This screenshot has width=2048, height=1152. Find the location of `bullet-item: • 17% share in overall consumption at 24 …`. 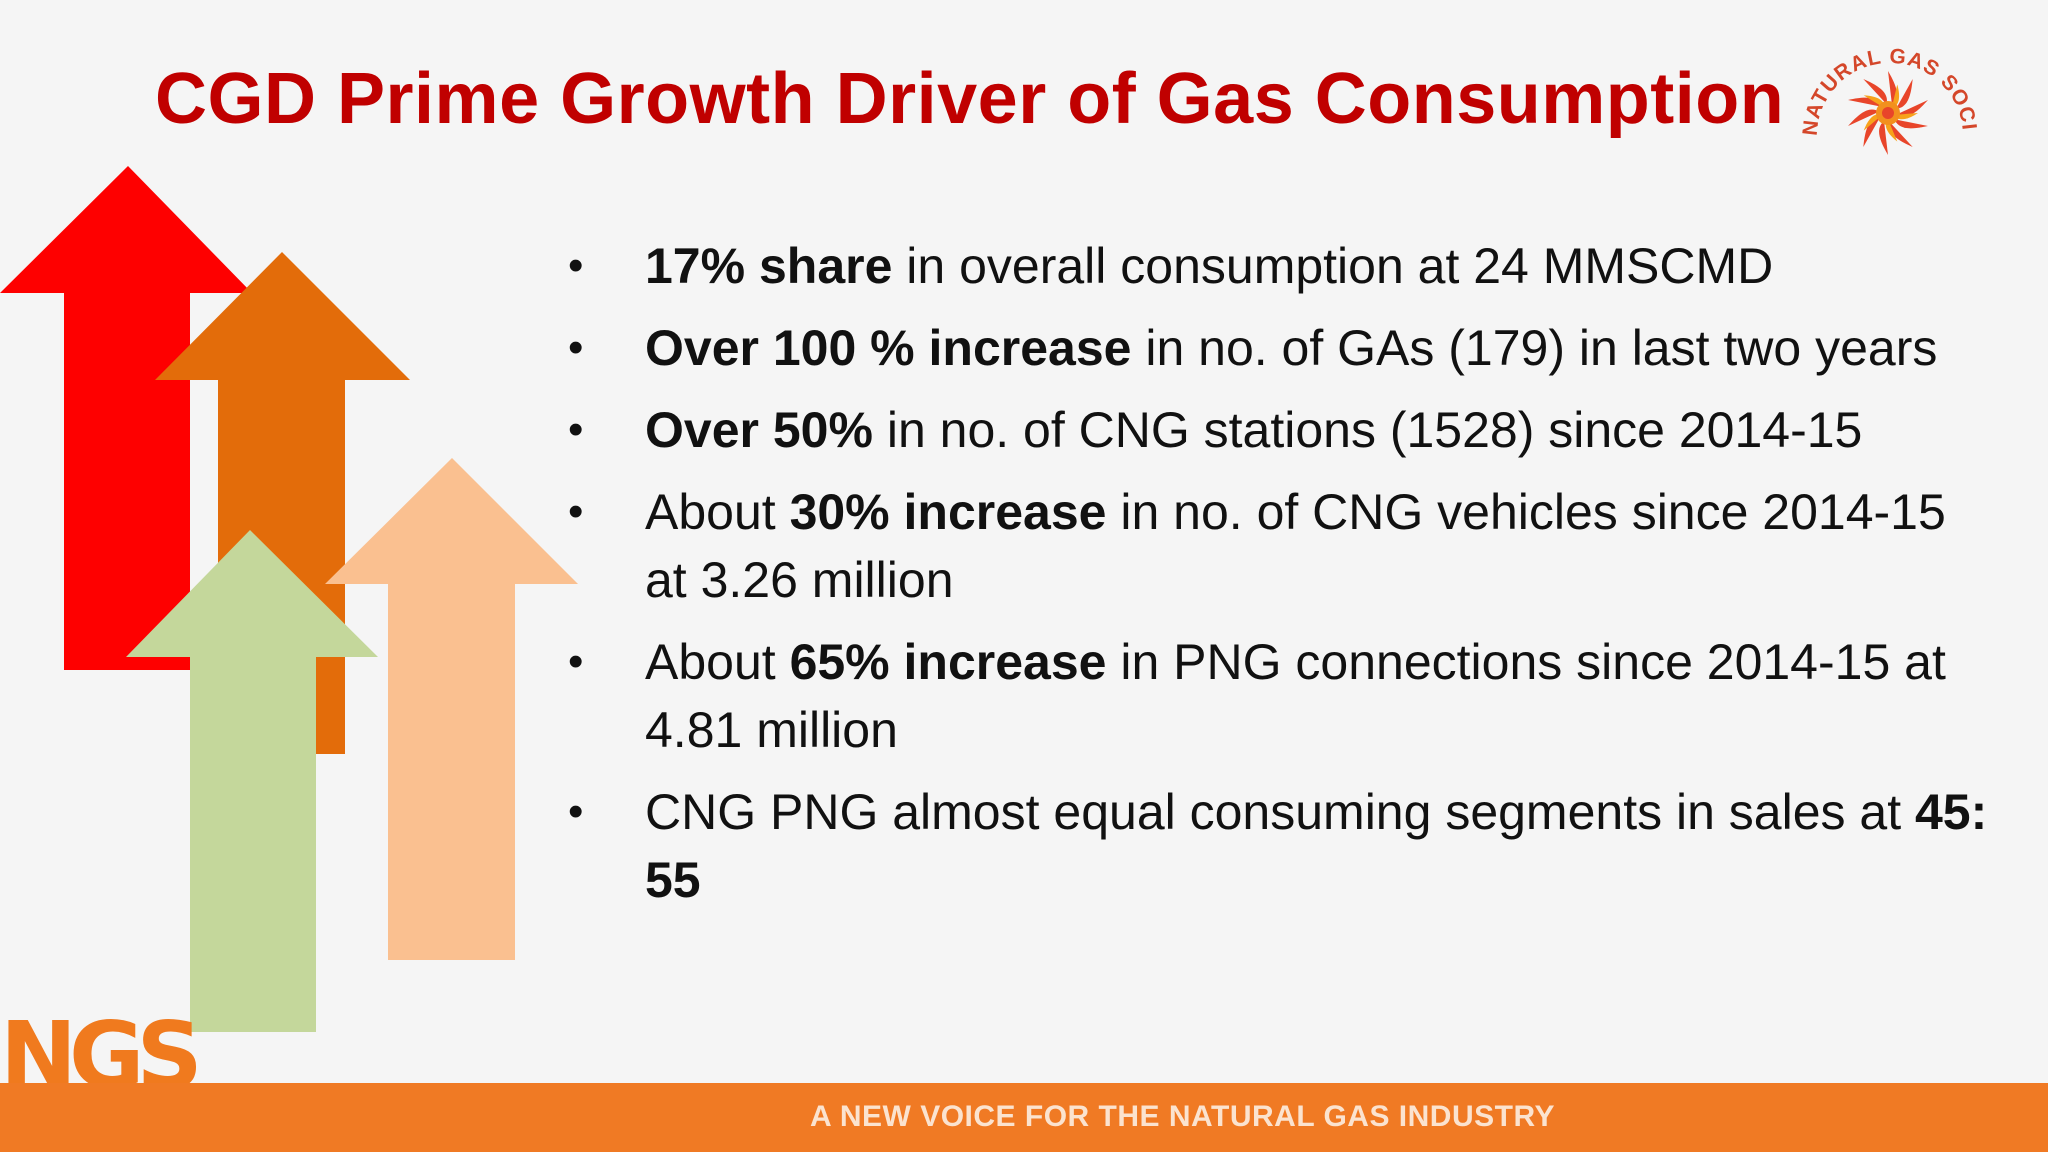

bullet-item: • 17% share in overall consumption at 24 … is located at coordinates (1280, 266).